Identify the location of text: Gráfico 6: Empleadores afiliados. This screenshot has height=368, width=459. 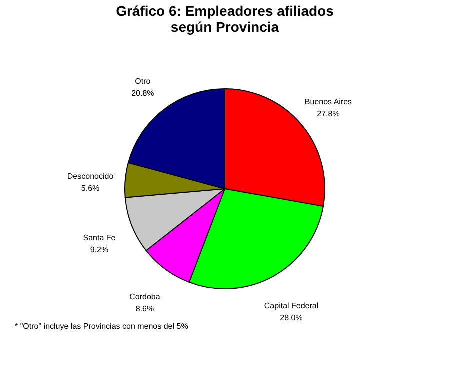
(225, 11).